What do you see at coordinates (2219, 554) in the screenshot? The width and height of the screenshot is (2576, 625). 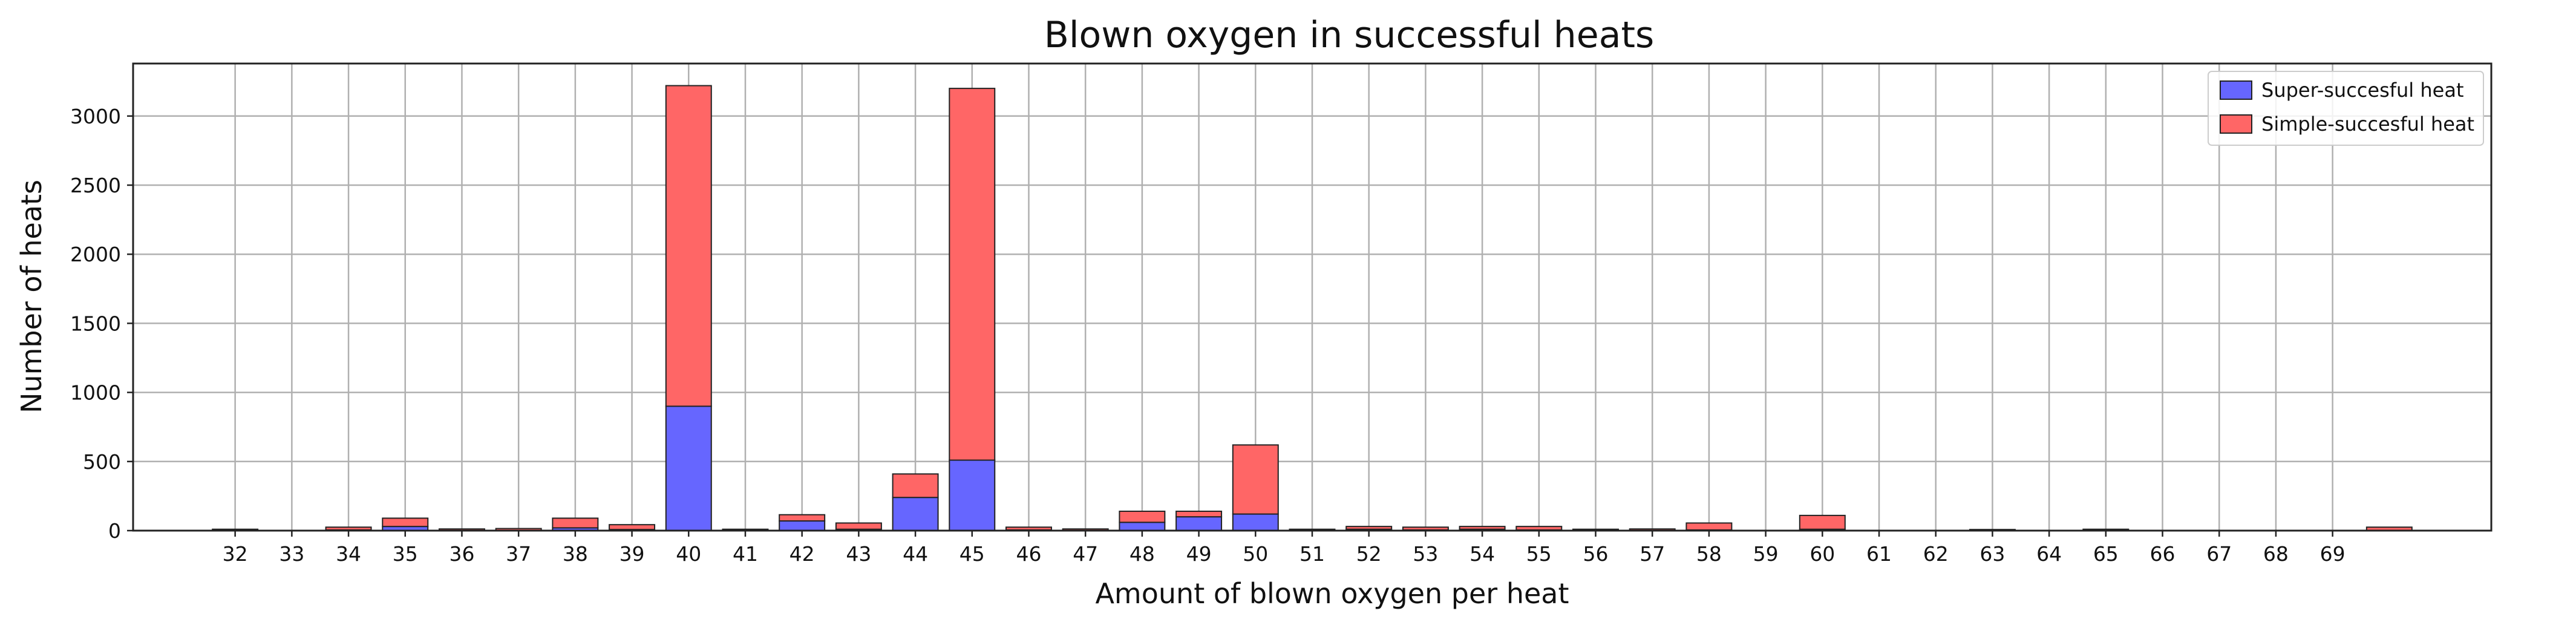 I see `x-tick-label: 67` at bounding box center [2219, 554].